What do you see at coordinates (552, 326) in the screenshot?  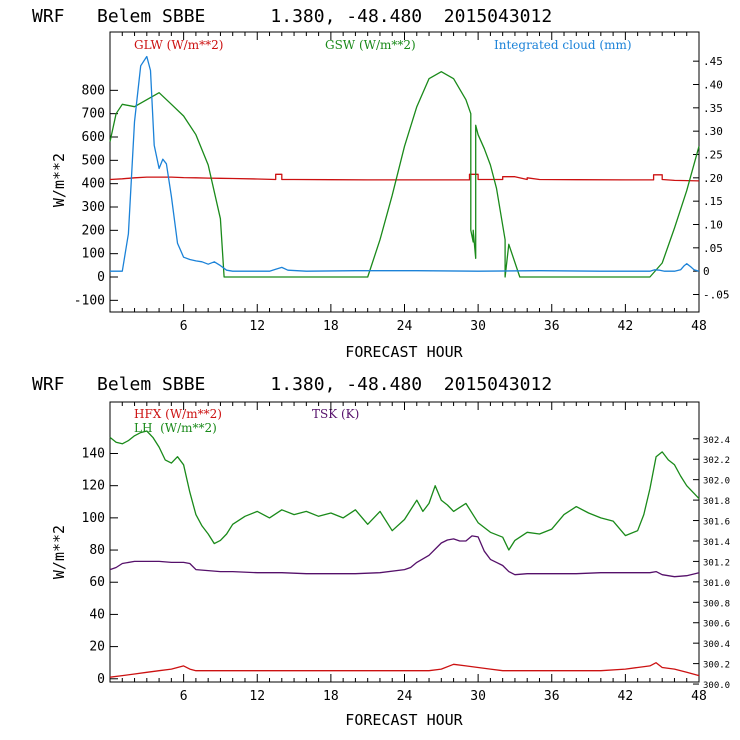 I see `top-x-tick-label: 36` at bounding box center [552, 326].